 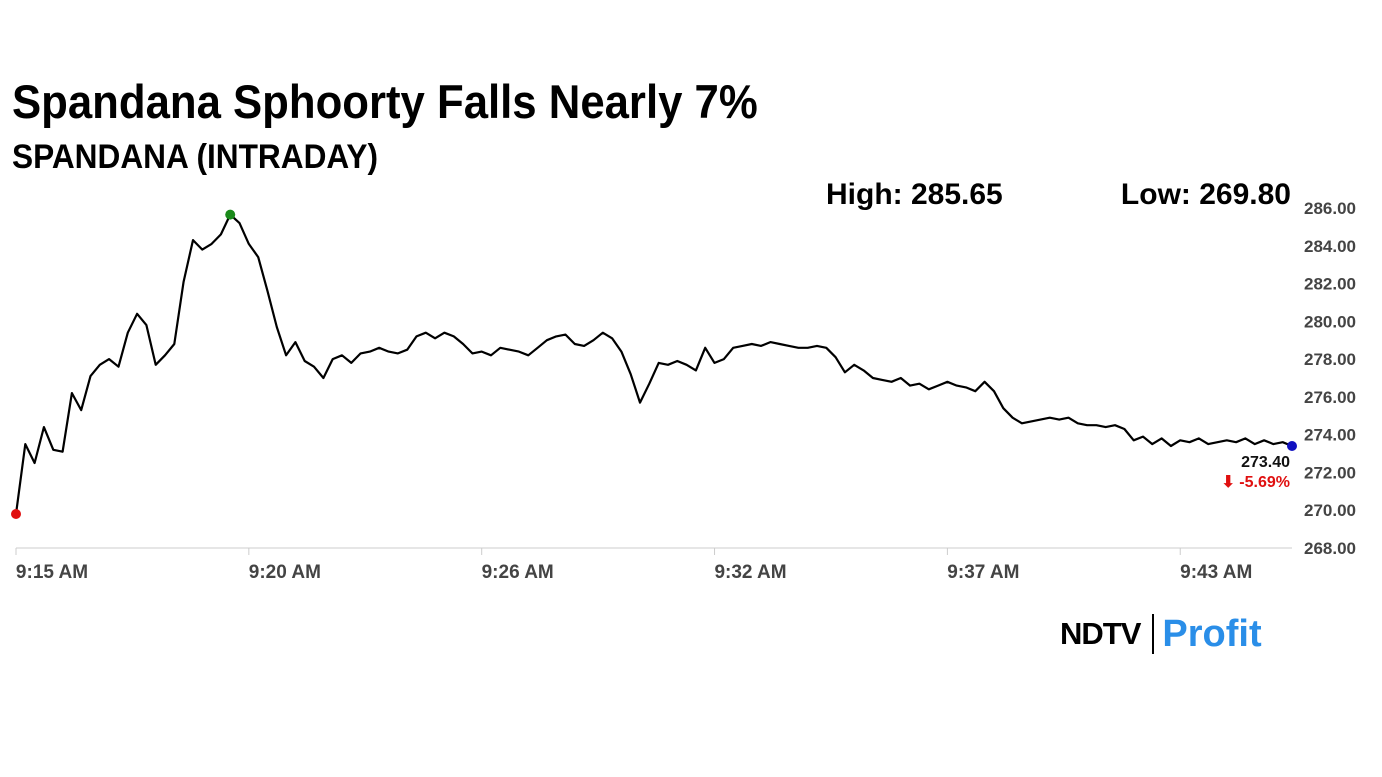 I want to click on y-tick-label: 278.00, so click(x=1330, y=359).